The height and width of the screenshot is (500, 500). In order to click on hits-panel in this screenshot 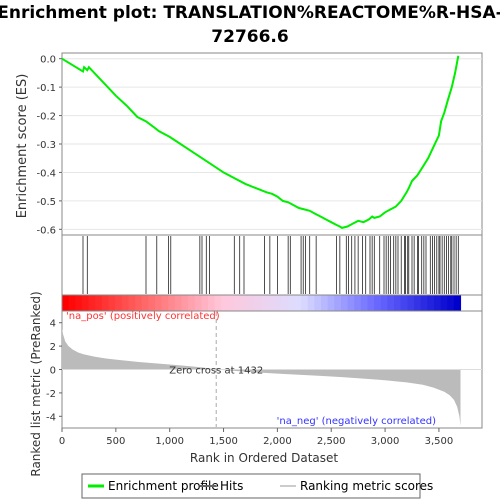, I will do `click(272, 265)`.